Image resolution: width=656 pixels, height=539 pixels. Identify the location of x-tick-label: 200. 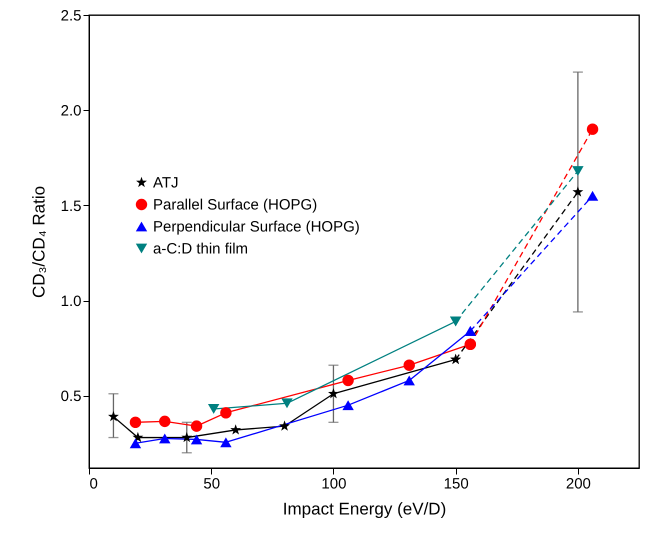
(578, 484).